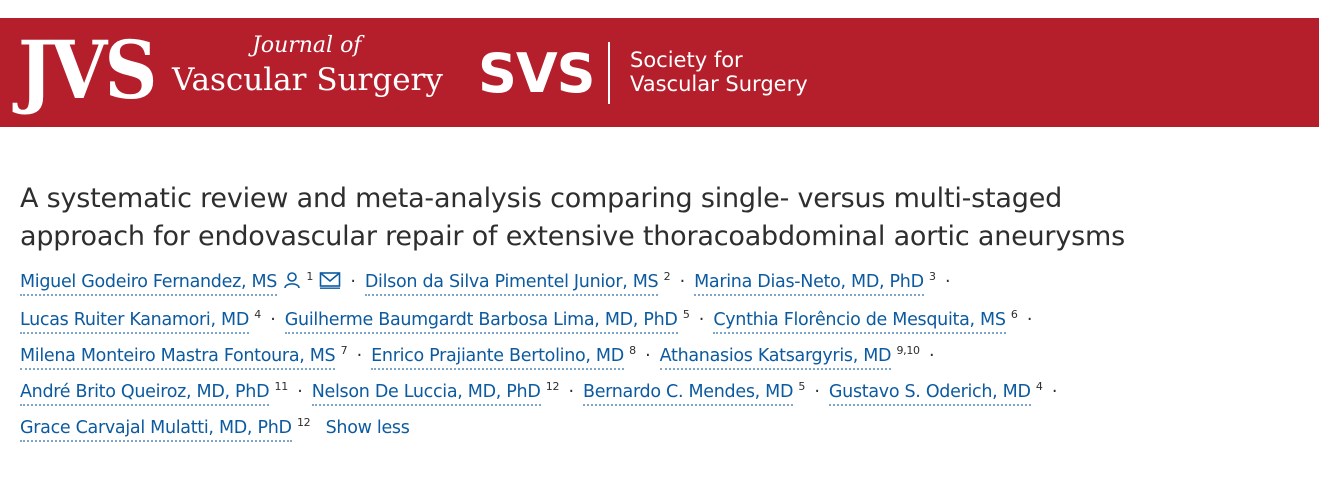  What do you see at coordinates (344, 351) in the screenshot?
I see `affiliation-ref: 7` at bounding box center [344, 351].